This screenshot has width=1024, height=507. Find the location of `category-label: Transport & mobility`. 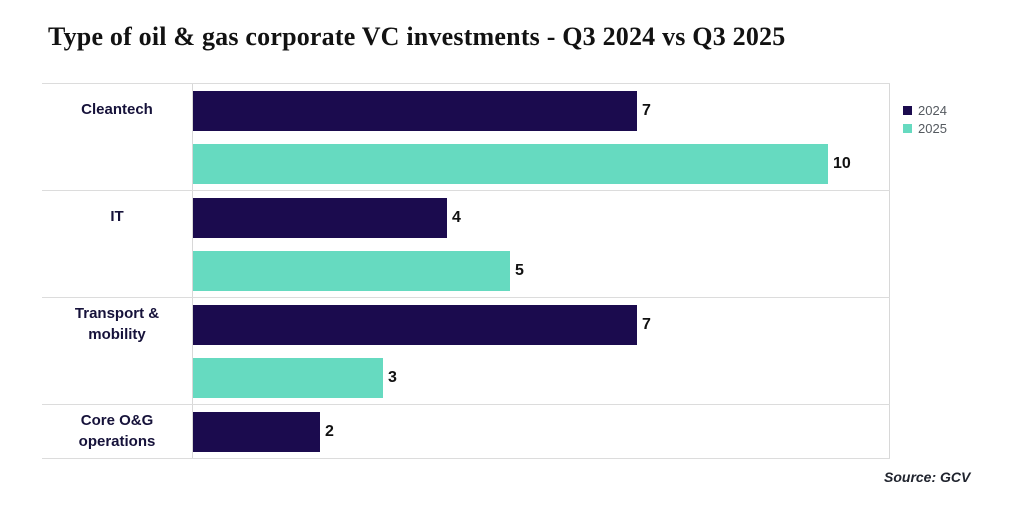

category-label: Transport & mobility is located at coordinates (117, 324).